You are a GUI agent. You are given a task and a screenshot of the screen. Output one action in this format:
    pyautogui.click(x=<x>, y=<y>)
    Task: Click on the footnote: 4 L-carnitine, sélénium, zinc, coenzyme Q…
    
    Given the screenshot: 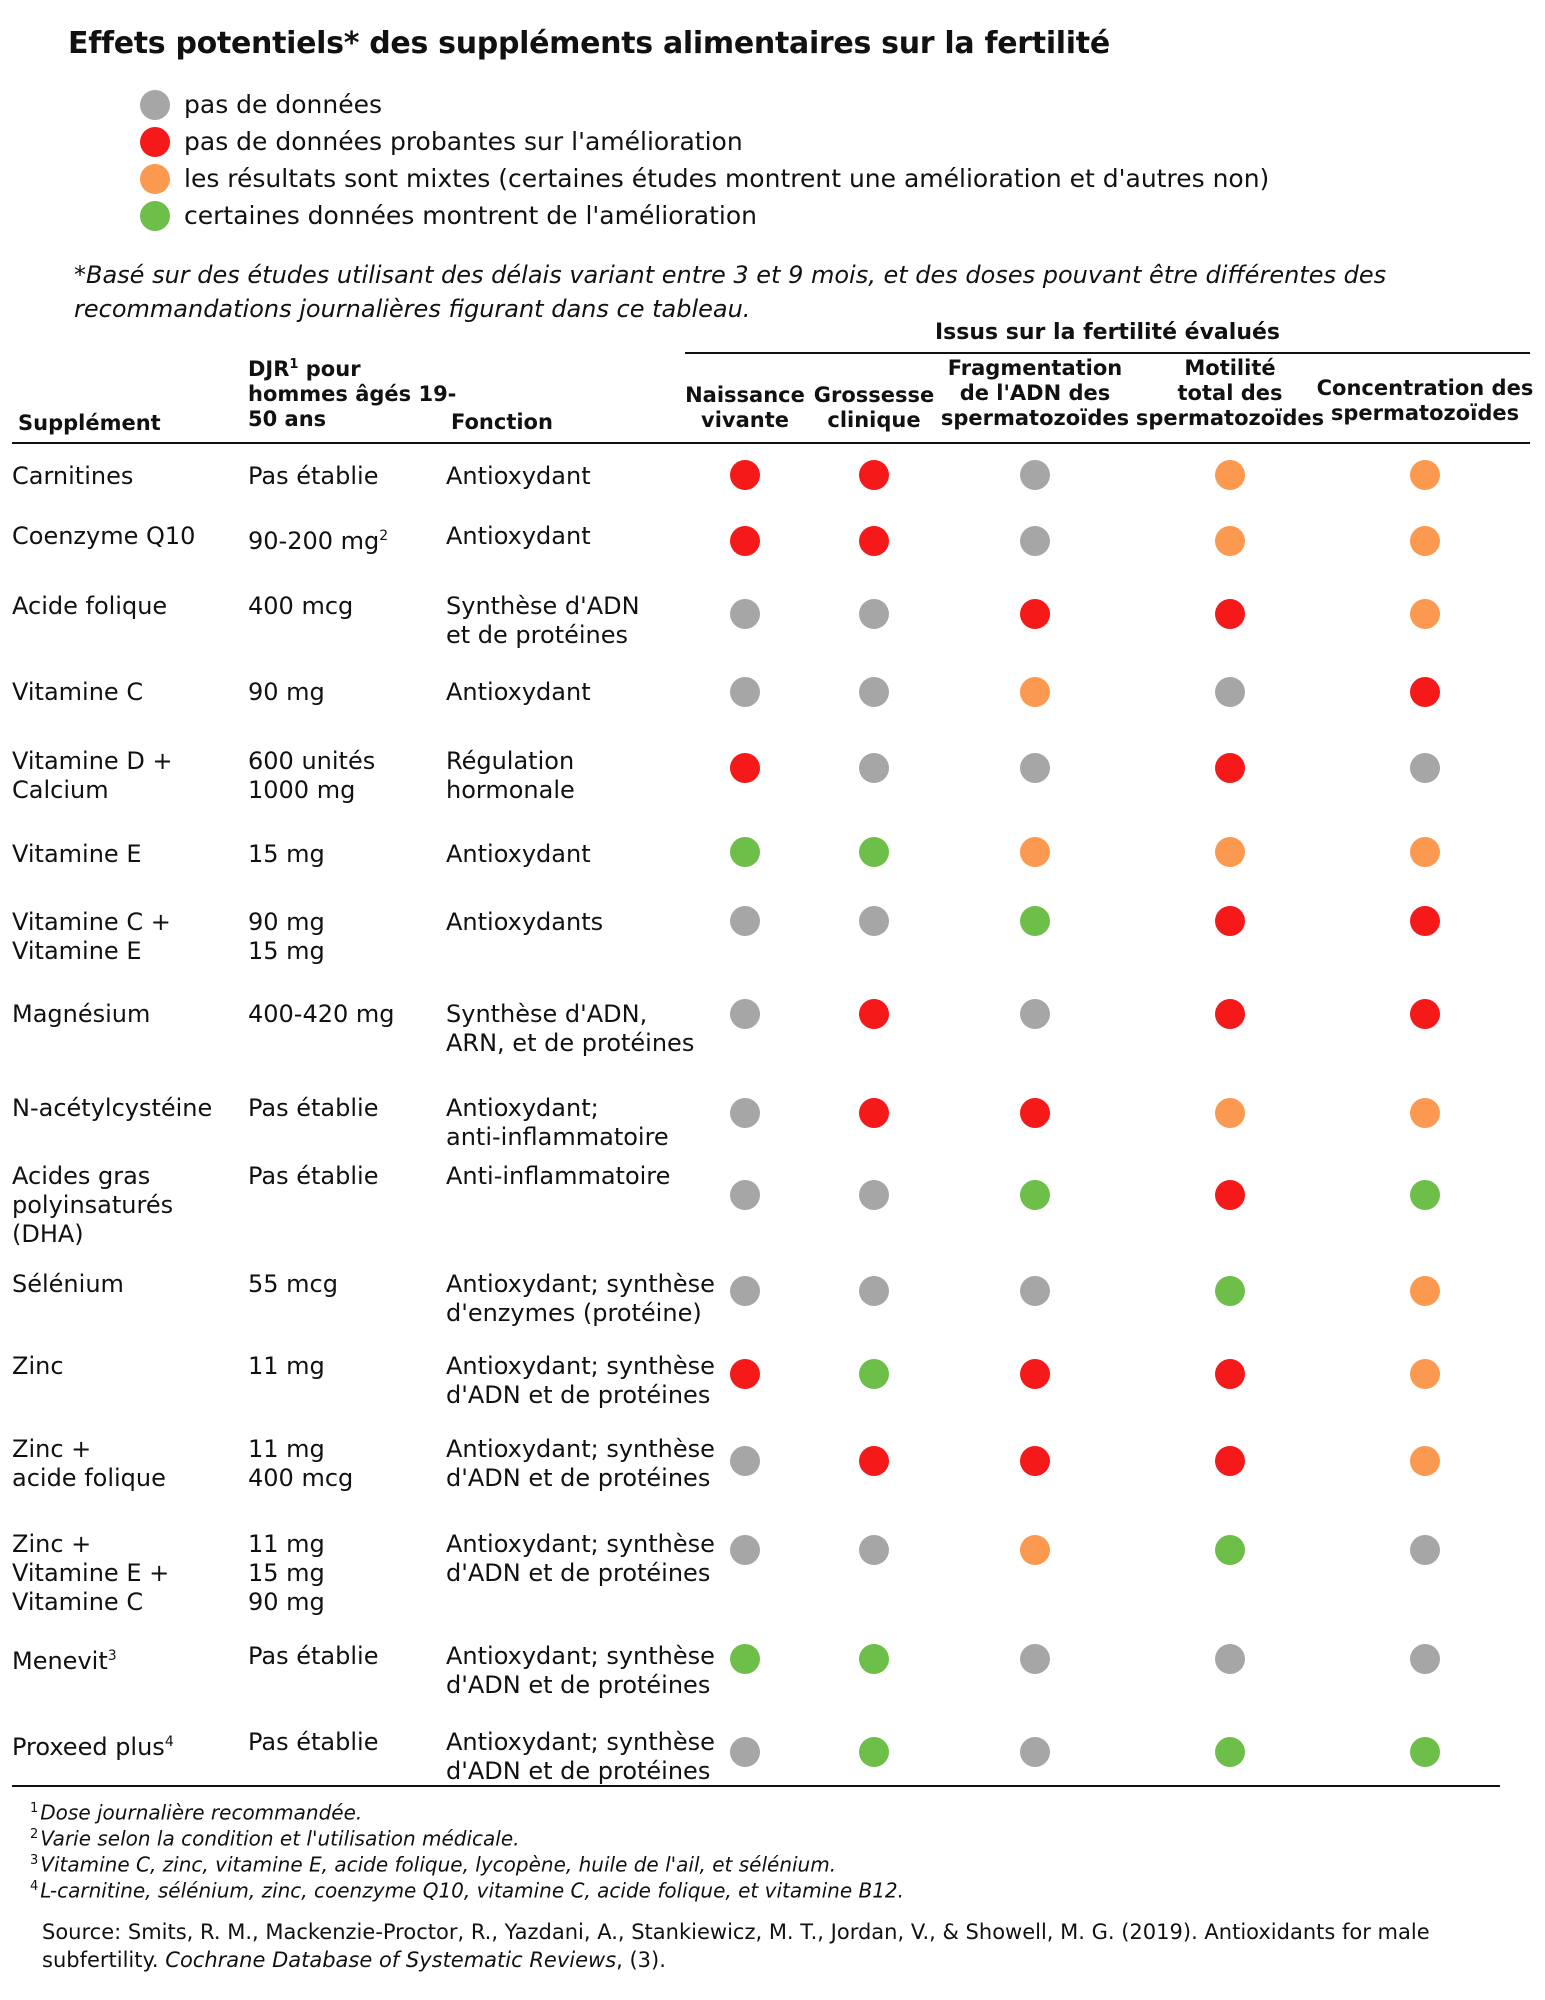 What is the action you would take?
    pyautogui.click(x=467, y=1888)
    